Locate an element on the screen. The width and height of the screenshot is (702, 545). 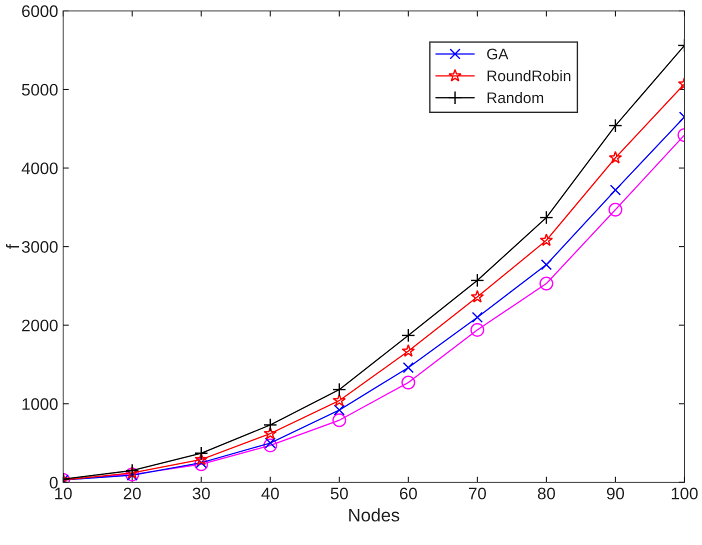
x-tick-label: 100 is located at coordinates (685, 494).